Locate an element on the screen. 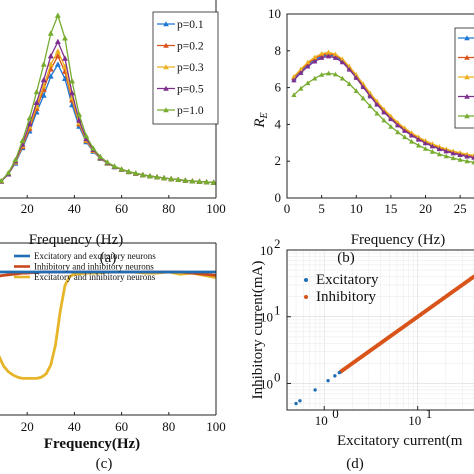  y-tick-label-b: 8 is located at coordinates (278, 50).